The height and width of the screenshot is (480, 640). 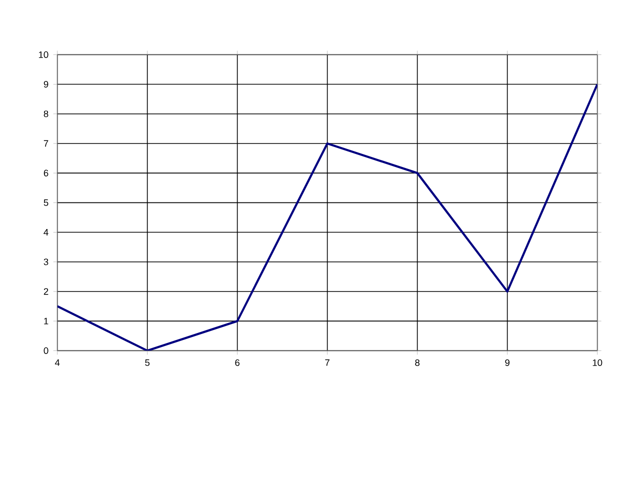 What do you see at coordinates (46, 262) in the screenshot?
I see `y-tick-label: 3` at bounding box center [46, 262].